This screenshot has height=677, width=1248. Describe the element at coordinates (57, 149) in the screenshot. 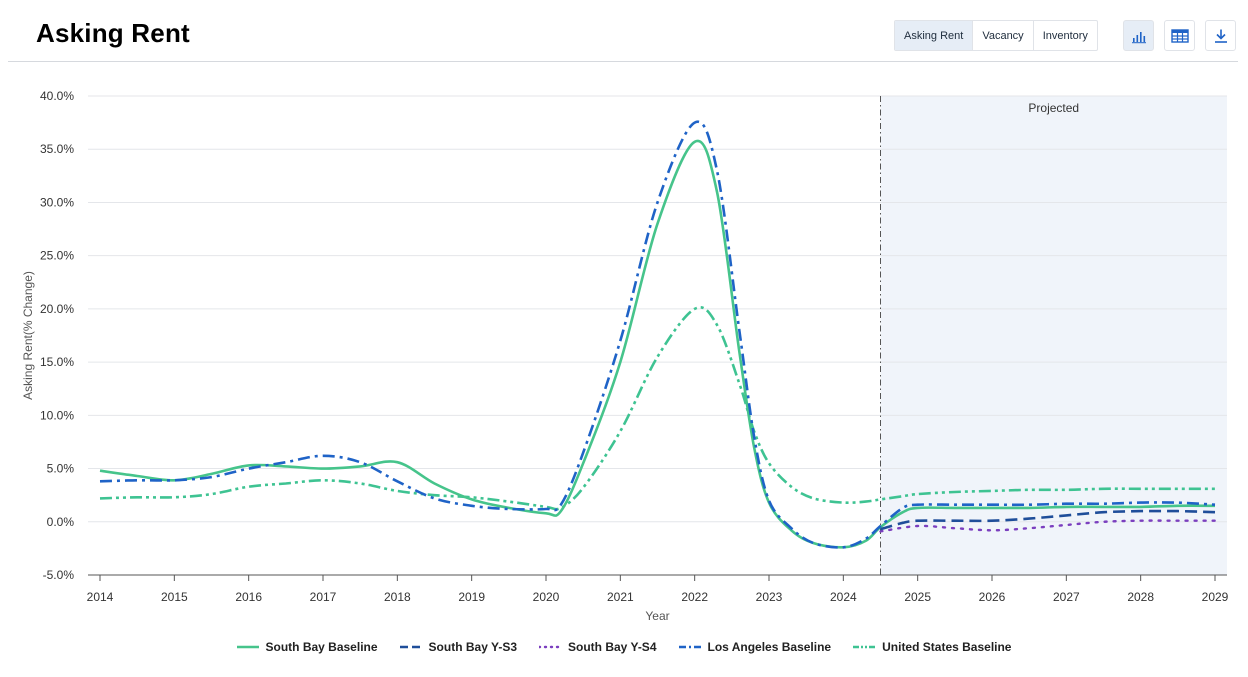

I see `y-tick-label: 35.0%` at that location.